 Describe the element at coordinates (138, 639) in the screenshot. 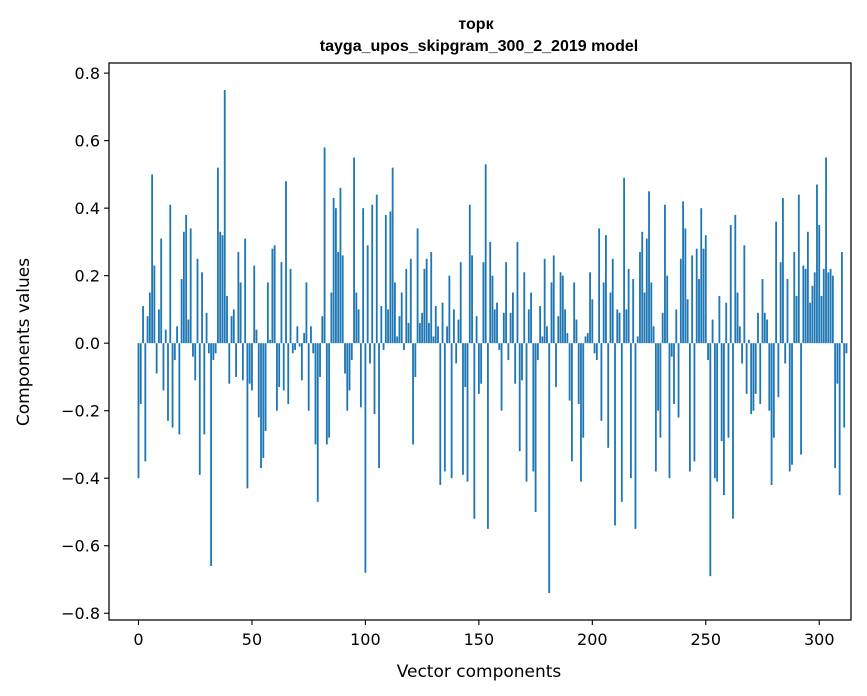

I see `x-tick-label-0: 0` at that location.